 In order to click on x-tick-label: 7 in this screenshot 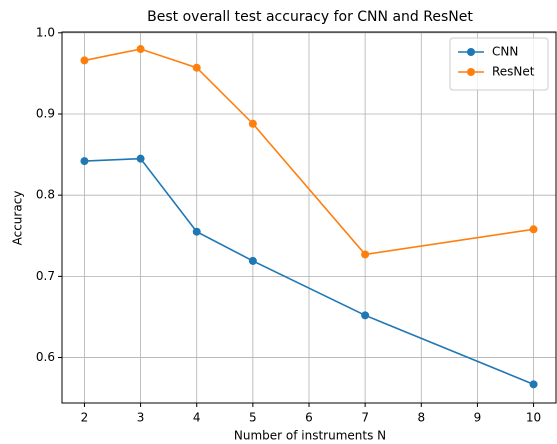, I will do `click(365, 418)`.